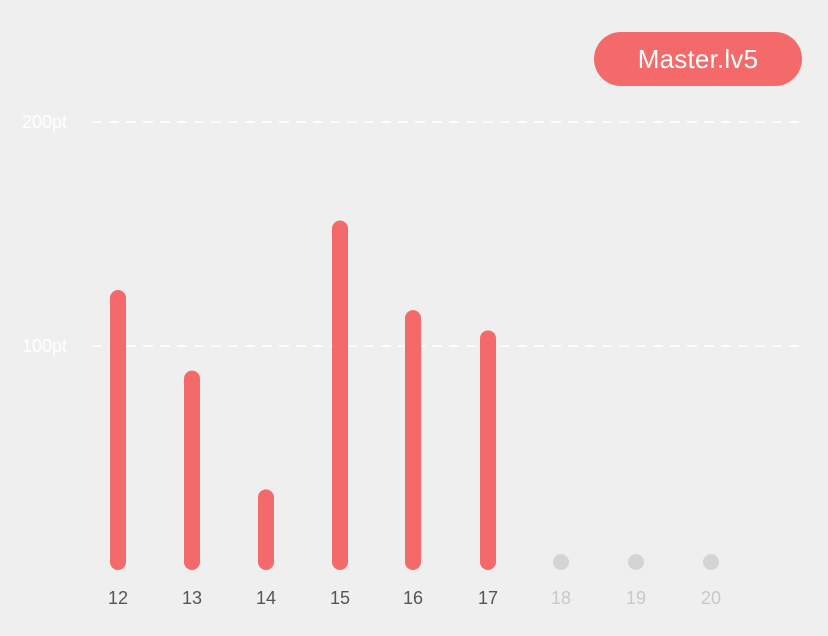 The image size is (828, 636). What do you see at coordinates (266, 598) in the screenshot?
I see `x-tick-label-14: 14` at bounding box center [266, 598].